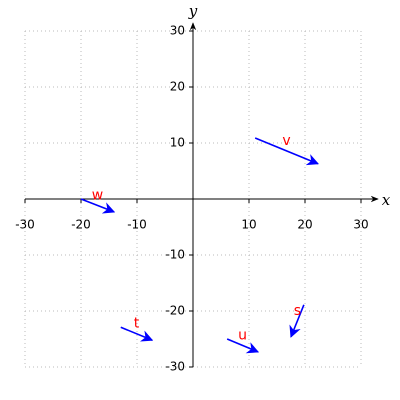  What do you see at coordinates (360, 225) in the screenshot?
I see `x-tick-label: 30` at bounding box center [360, 225].